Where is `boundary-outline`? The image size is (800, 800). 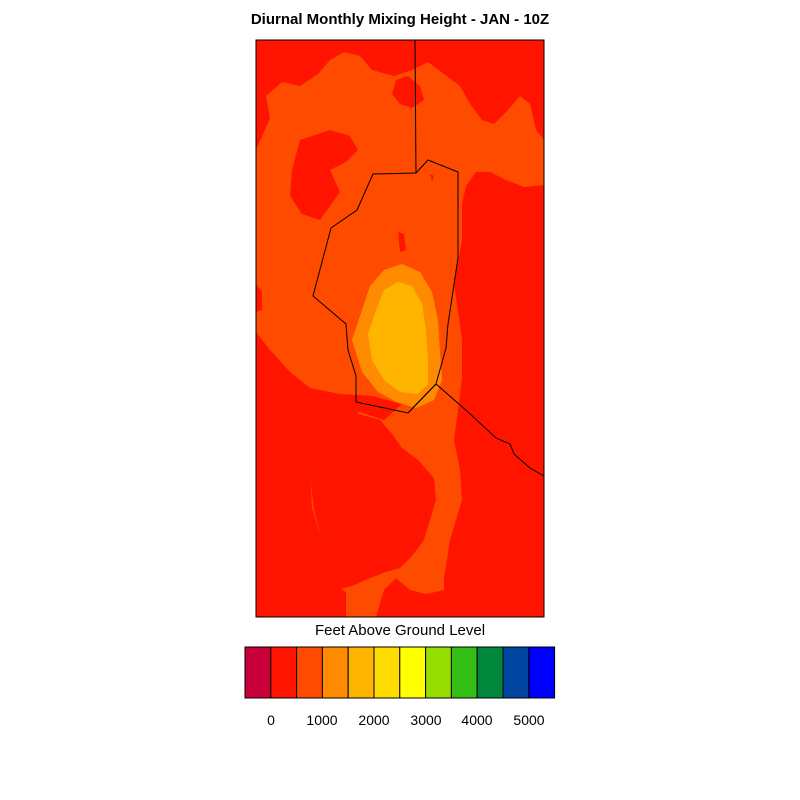 boundary-outline is located at coordinates (385, 286).